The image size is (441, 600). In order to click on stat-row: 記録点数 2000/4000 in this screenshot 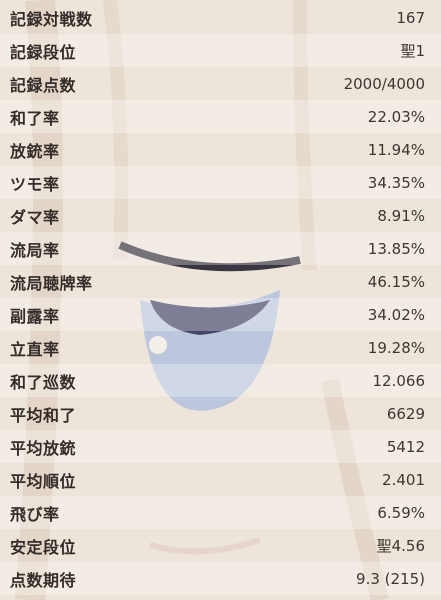, I will do `click(220, 83)`.